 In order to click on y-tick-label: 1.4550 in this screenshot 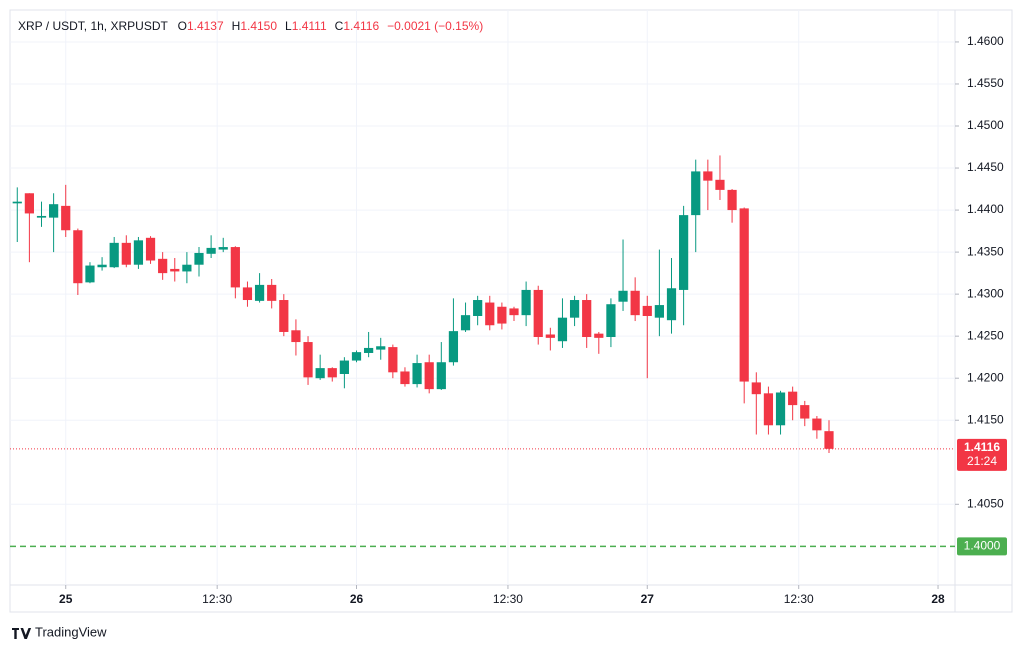, I will do `click(985, 83)`.